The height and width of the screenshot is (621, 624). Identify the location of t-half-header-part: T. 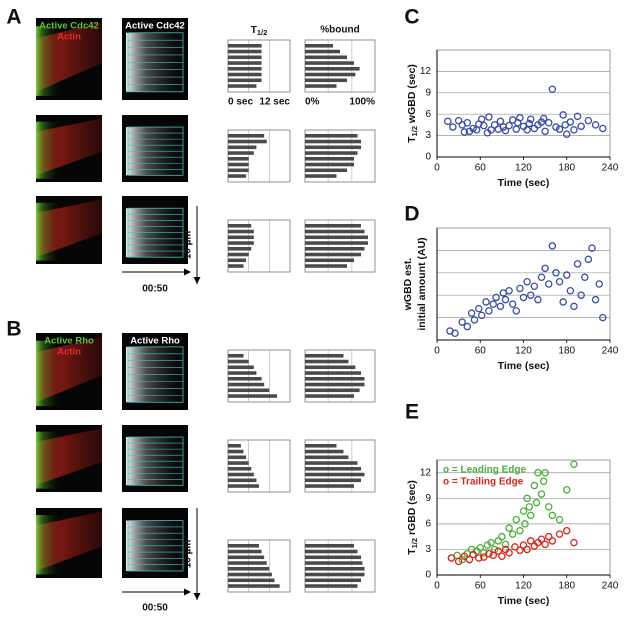
(254, 30).